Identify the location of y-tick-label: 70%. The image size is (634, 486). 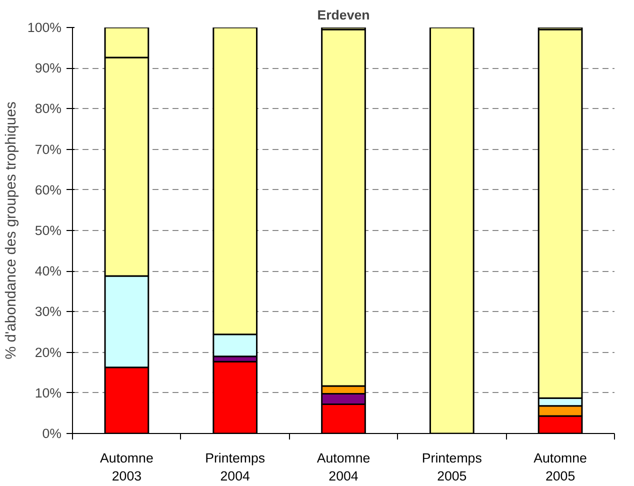
(48, 149).